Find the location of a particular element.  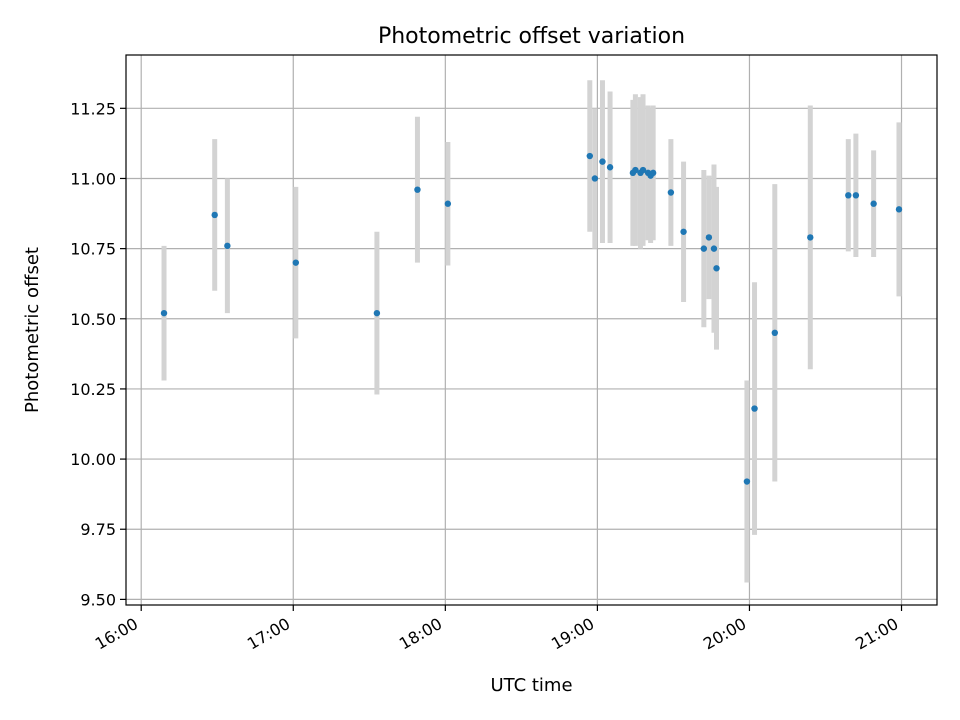

y-axis-ticks: 9.50 9.75 10.00 10.25 10.50 10.75 11.00 11.25 is located at coordinates (98, 354).